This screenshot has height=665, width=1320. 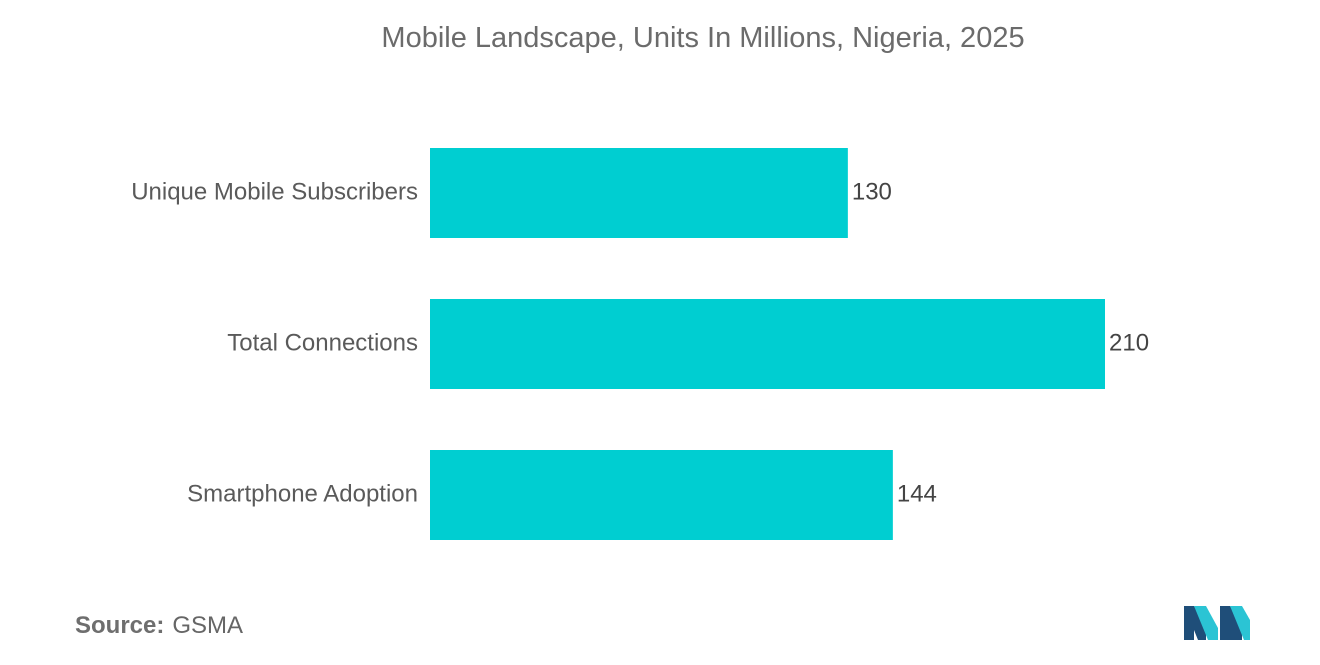 What do you see at coordinates (274, 191) in the screenshot?
I see `category-label: Unique Mobile Subscribers` at bounding box center [274, 191].